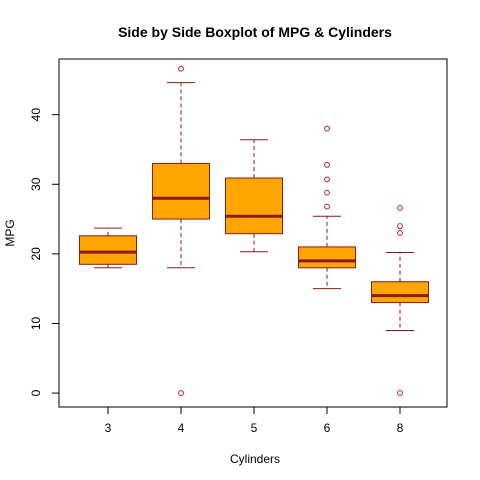 The image size is (480, 480). What do you see at coordinates (181, 428) in the screenshot?
I see `x-tick-label: 4` at bounding box center [181, 428].